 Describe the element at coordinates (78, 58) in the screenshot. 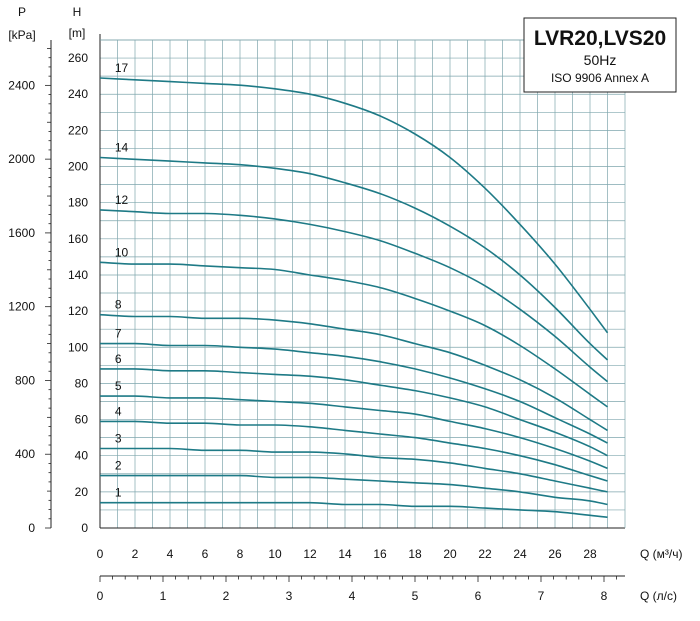

I see `y-tick-label: 260` at that location.